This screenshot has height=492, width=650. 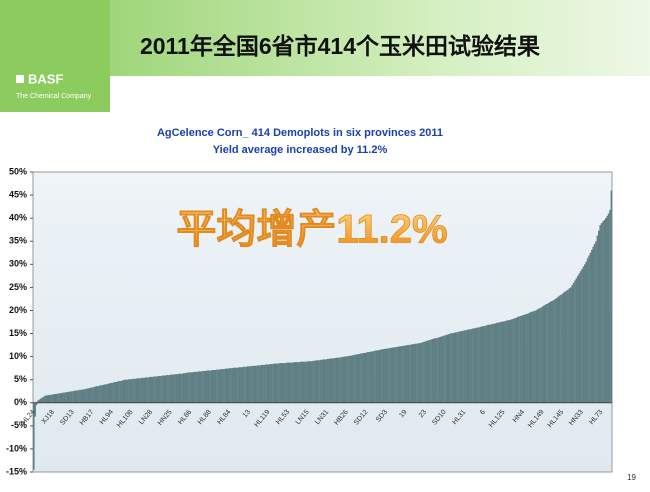 What do you see at coordinates (18, 194) in the screenshot?
I see `y-tick-label: 45%` at bounding box center [18, 194].